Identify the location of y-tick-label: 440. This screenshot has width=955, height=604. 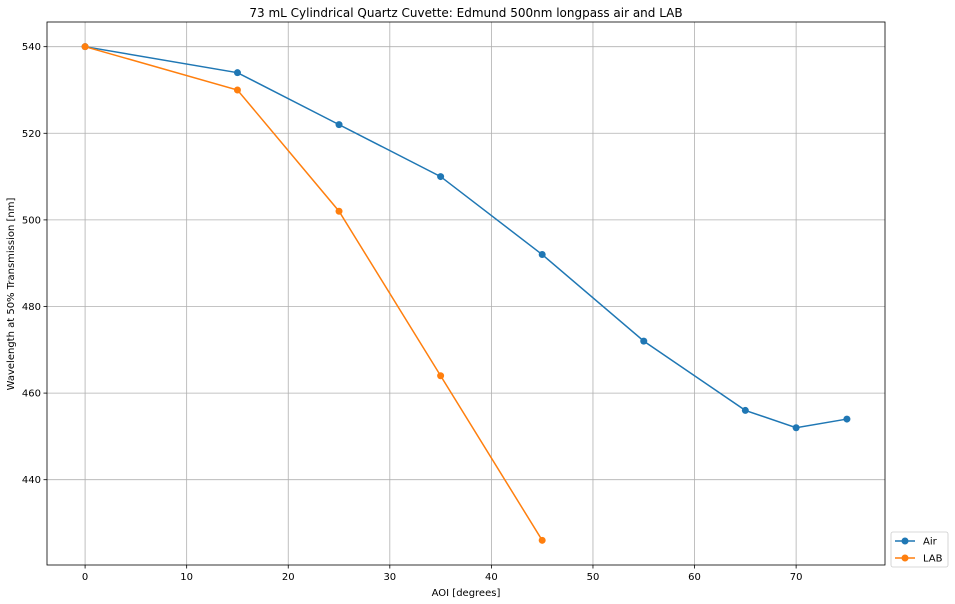
(31, 480).